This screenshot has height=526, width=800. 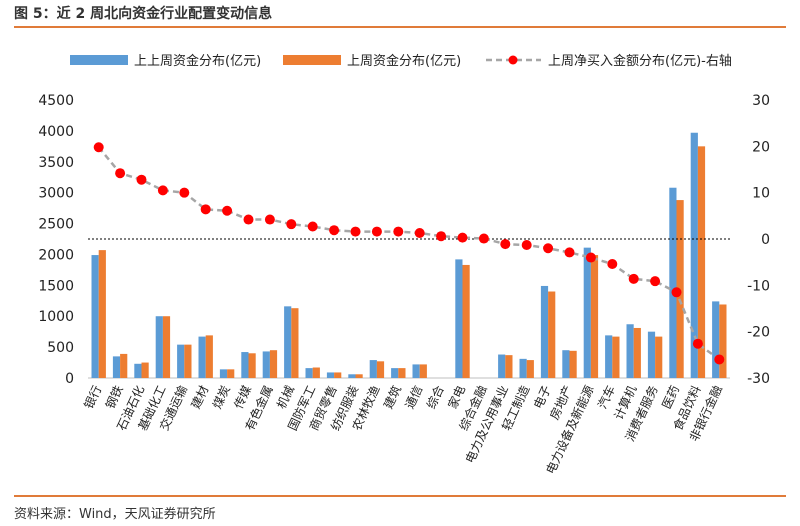 I want to click on category-label: 银行, so click(x=93, y=397).